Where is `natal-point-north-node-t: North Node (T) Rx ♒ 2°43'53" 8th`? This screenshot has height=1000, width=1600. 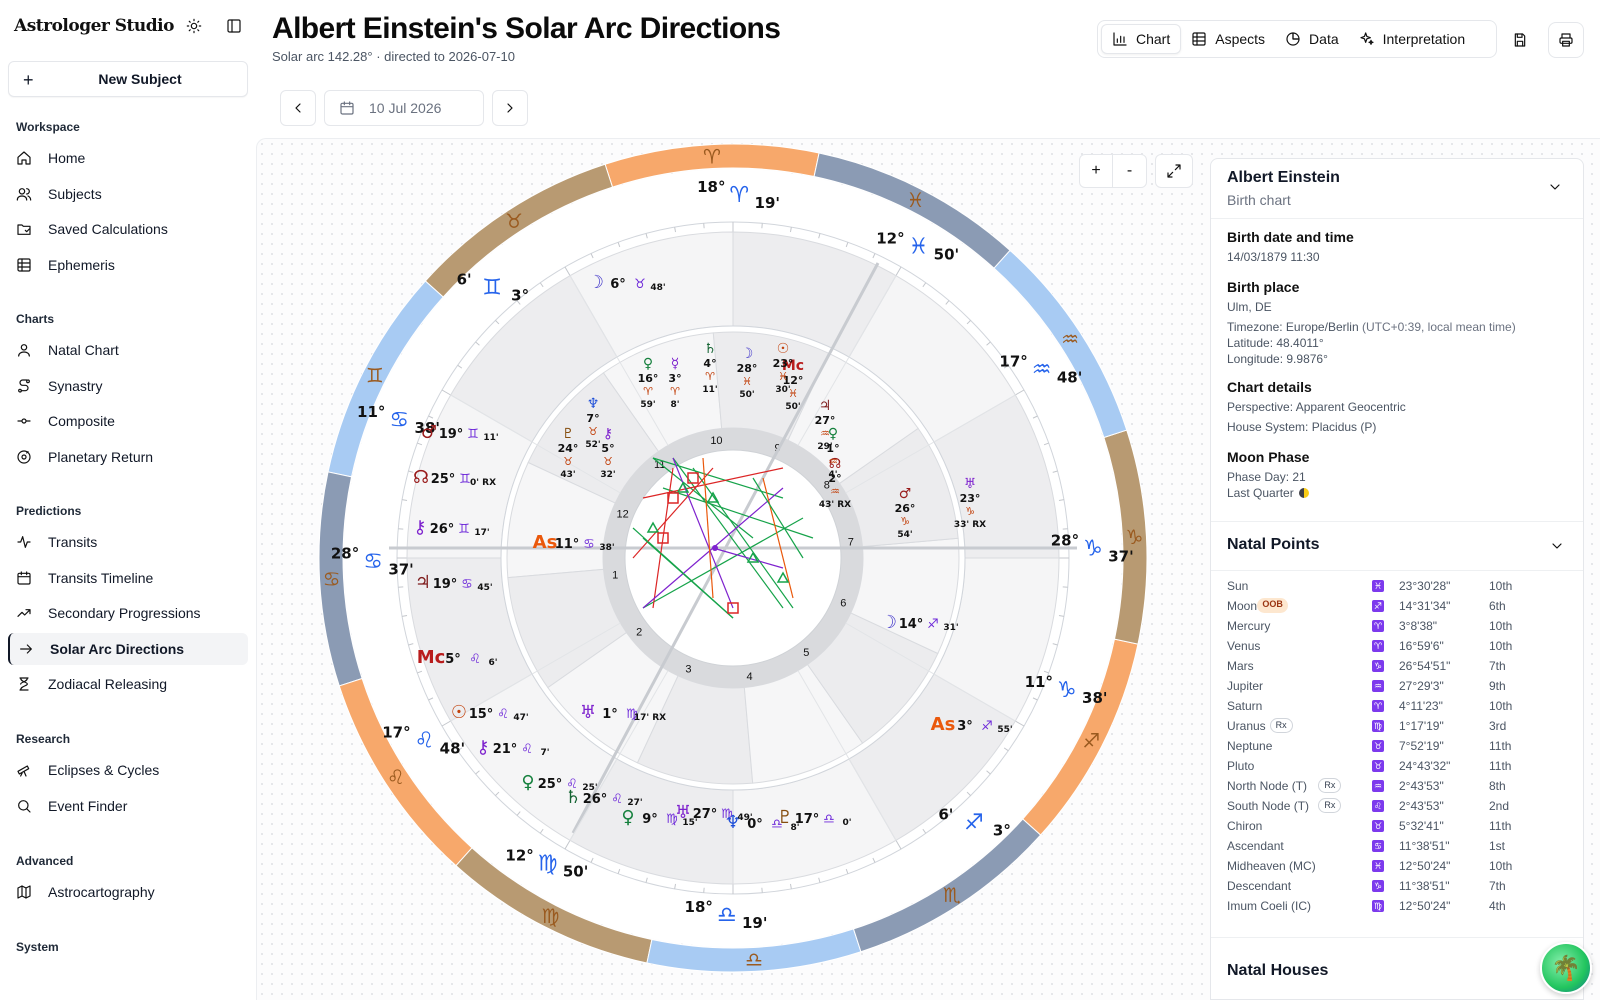
natal-point-north-node-t: North Node (T) Rx ♒ 2°43'53" 8th is located at coordinates (1397, 786).